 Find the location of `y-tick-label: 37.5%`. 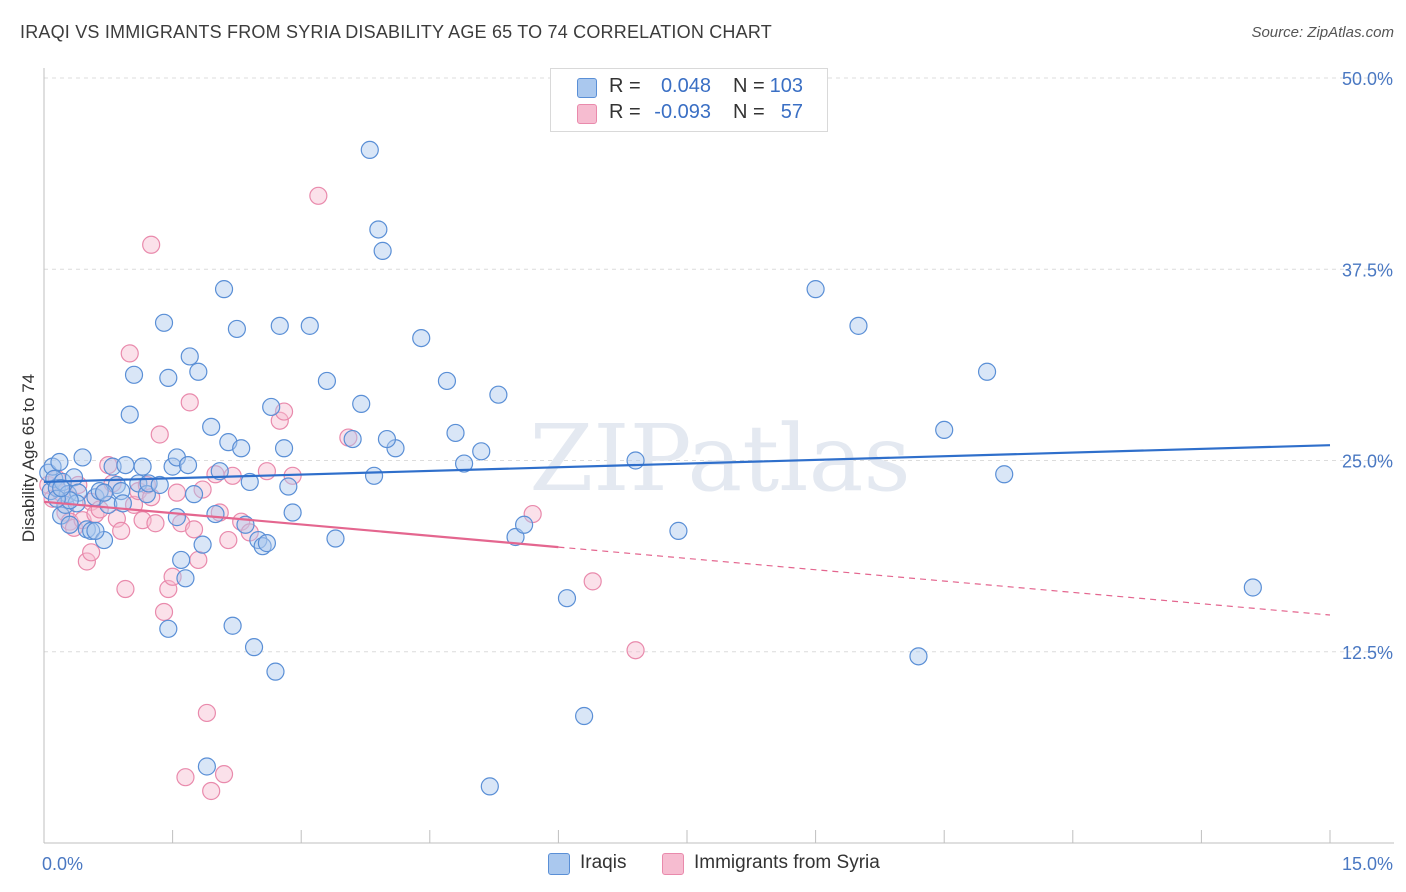

y-tick-label: 37.5% is located at coordinates (1367, 270).